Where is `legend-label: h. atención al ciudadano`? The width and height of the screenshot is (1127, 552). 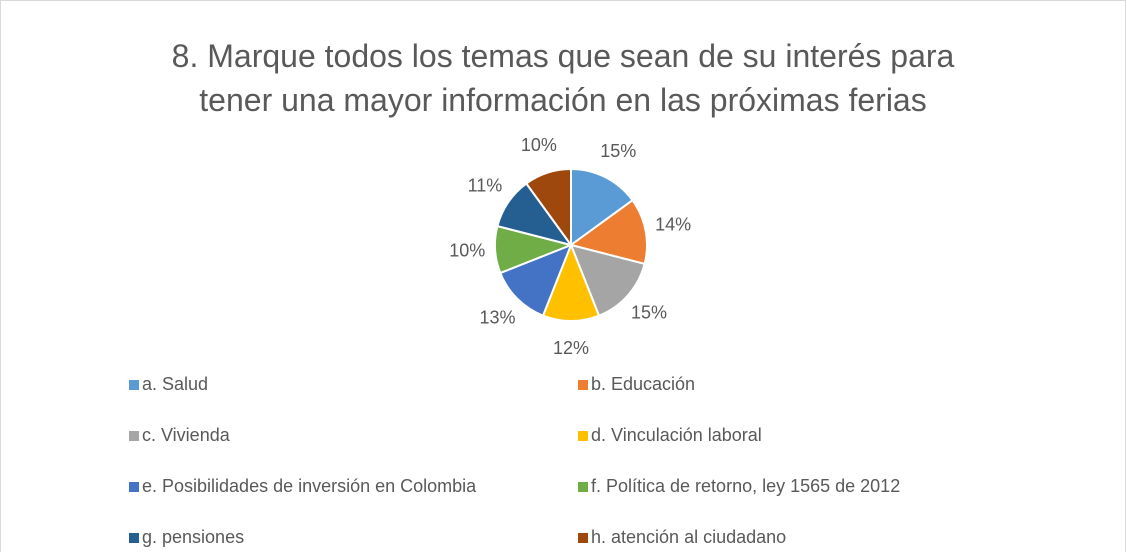
legend-label: h. atención al ciudadano is located at coordinates (688, 537).